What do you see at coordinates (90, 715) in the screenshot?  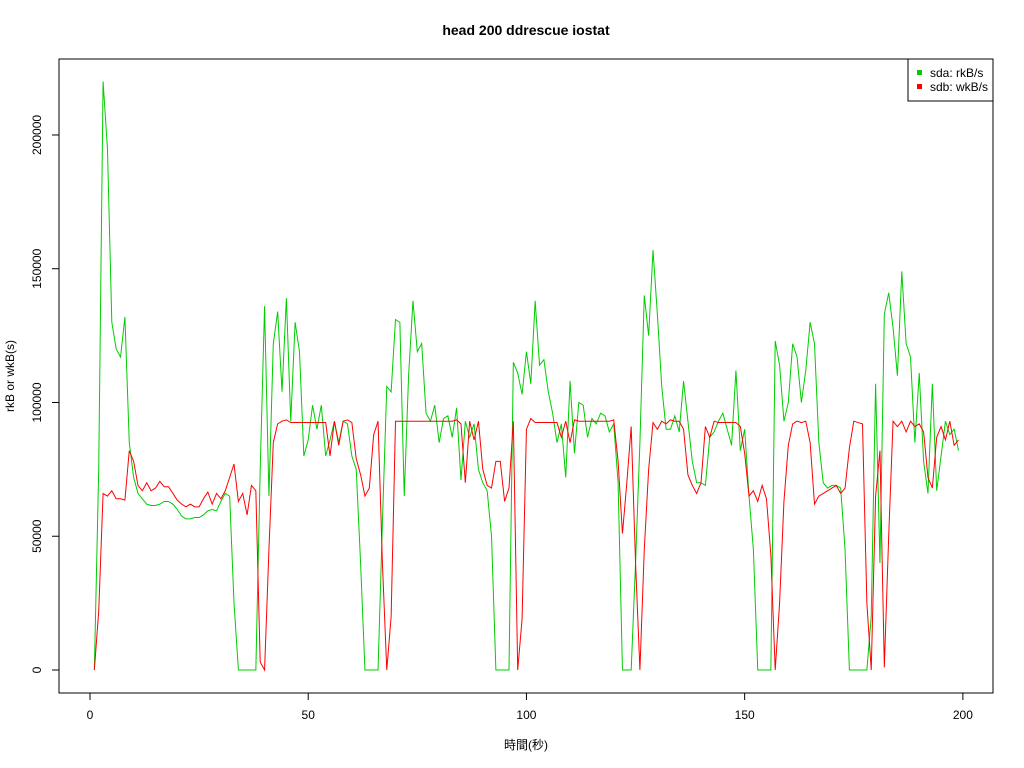 I see `x-tick-label: 0` at bounding box center [90, 715].